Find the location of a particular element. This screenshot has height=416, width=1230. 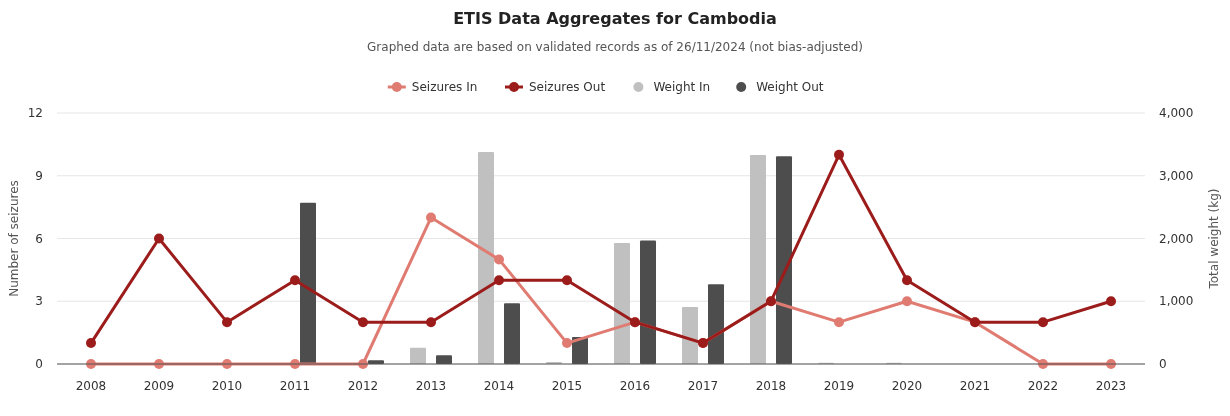

y2-axis-title: Total weight (kg) is located at coordinates (1214, 239).